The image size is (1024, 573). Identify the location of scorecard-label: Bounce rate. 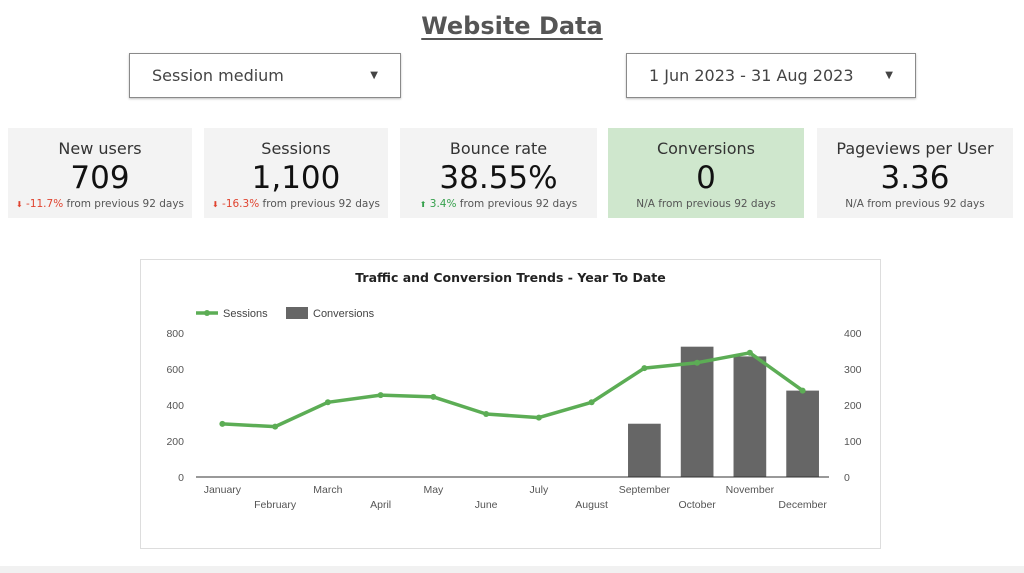
(498, 148).